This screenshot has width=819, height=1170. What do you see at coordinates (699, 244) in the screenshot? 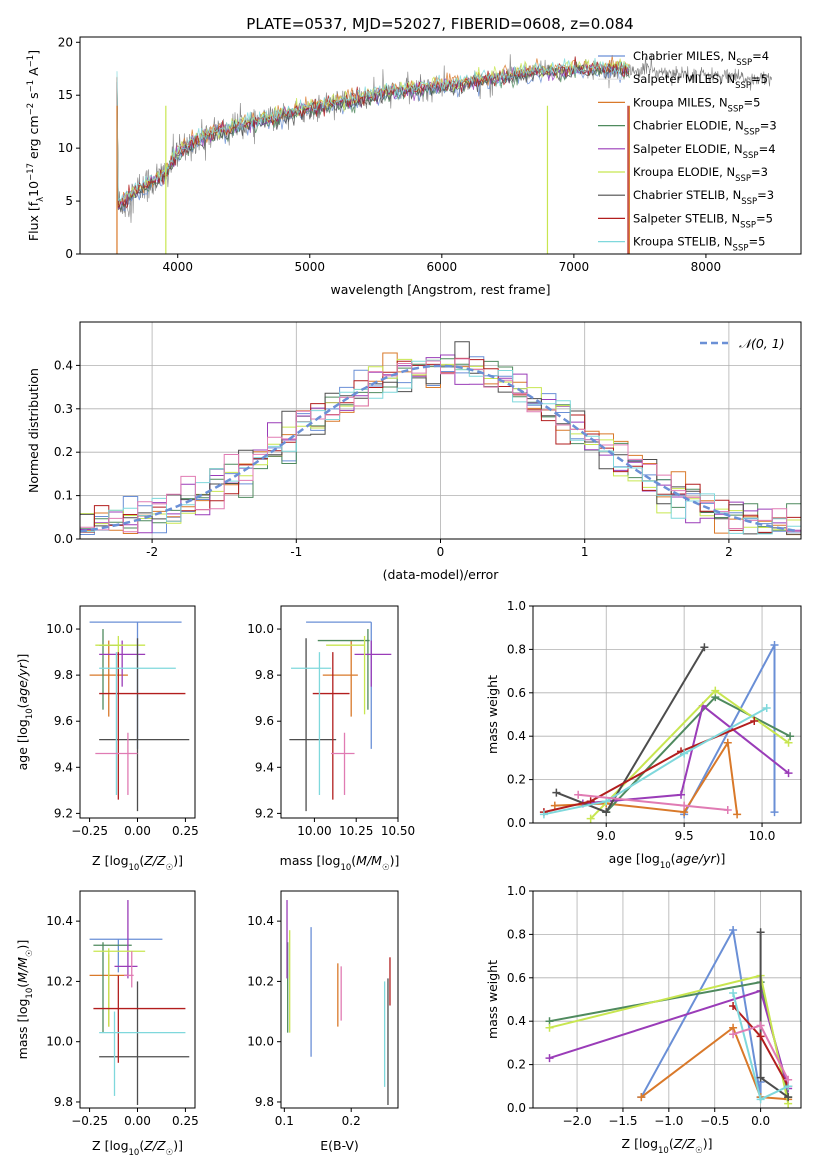
I see `legend-label: Kroupa STELIB, NSSP=5` at bounding box center [699, 244].